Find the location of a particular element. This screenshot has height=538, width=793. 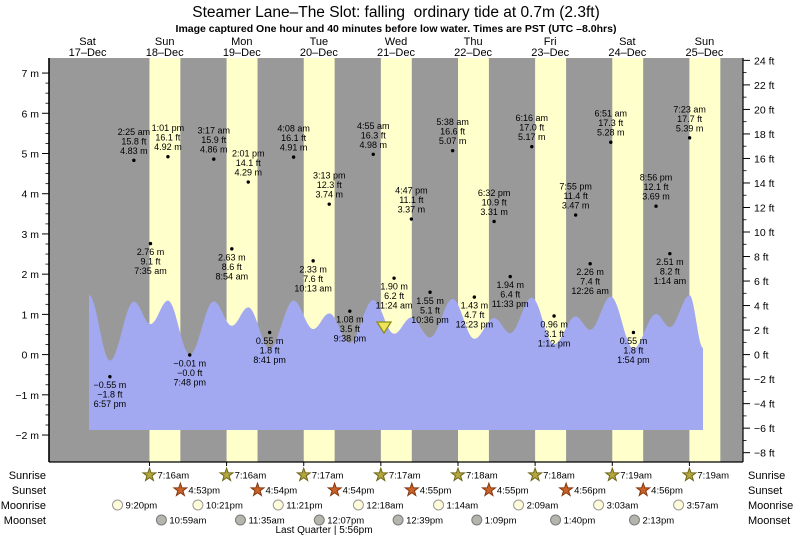

meters-tick-label: 1 m is located at coordinates (30, 315).